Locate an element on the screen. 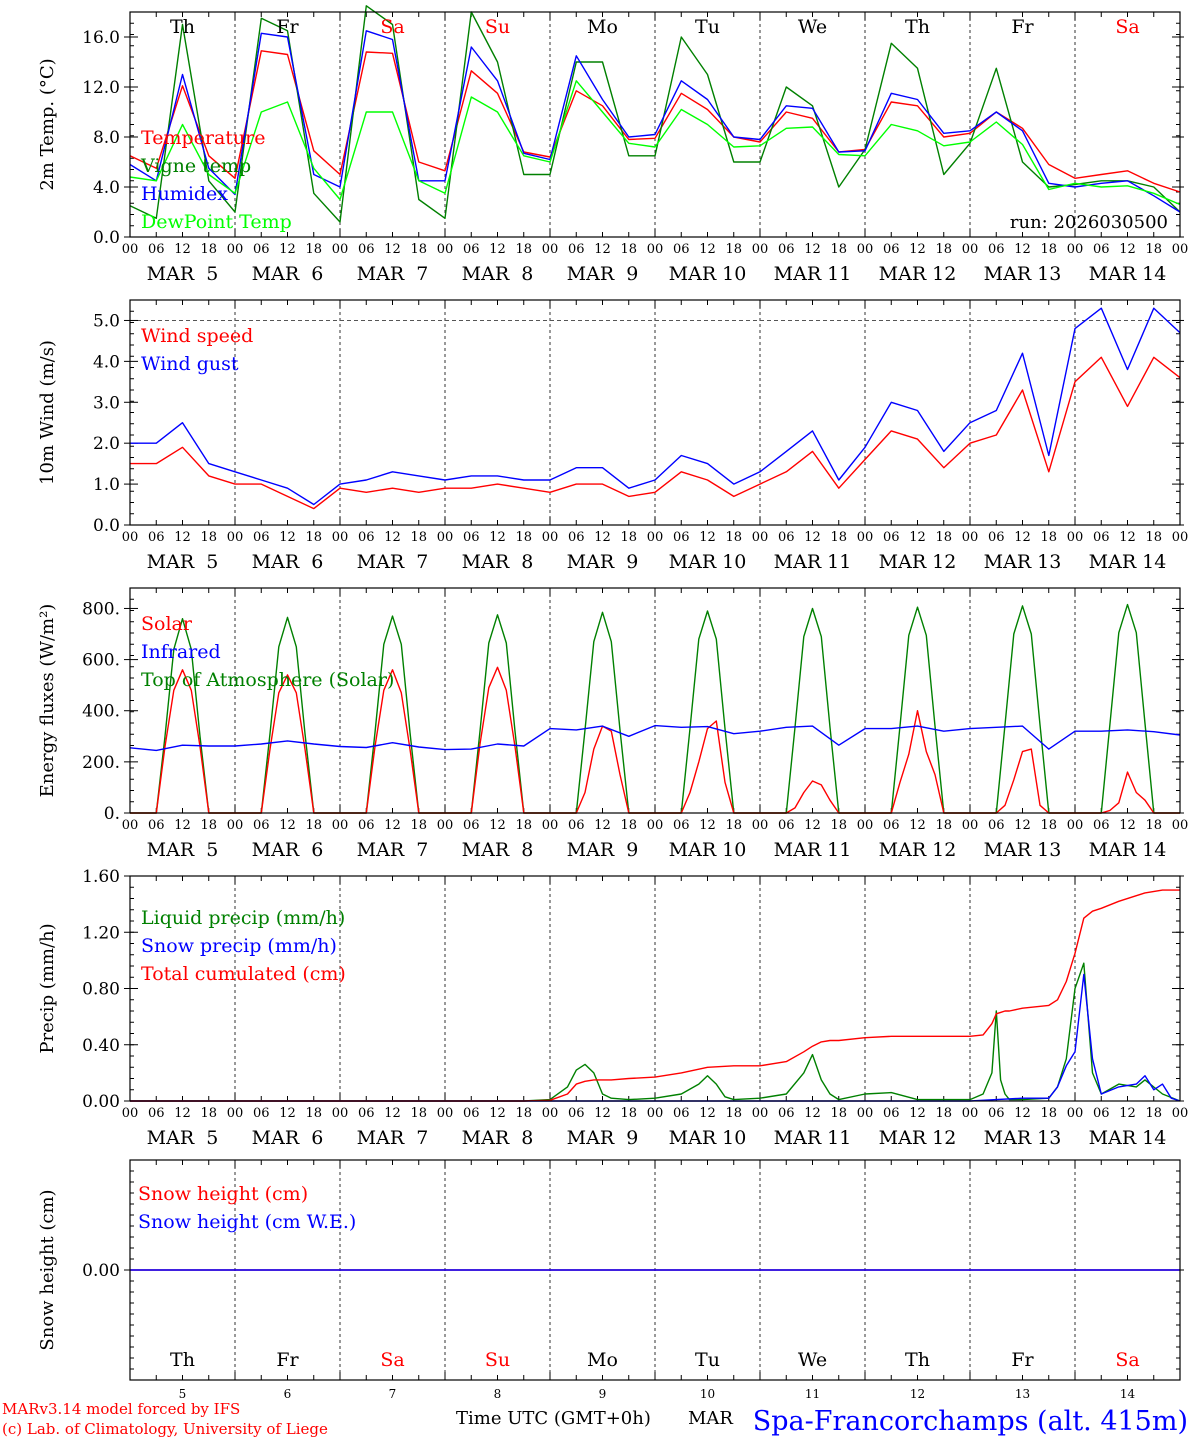  y-tick-label: 600. is located at coordinates (101, 661).